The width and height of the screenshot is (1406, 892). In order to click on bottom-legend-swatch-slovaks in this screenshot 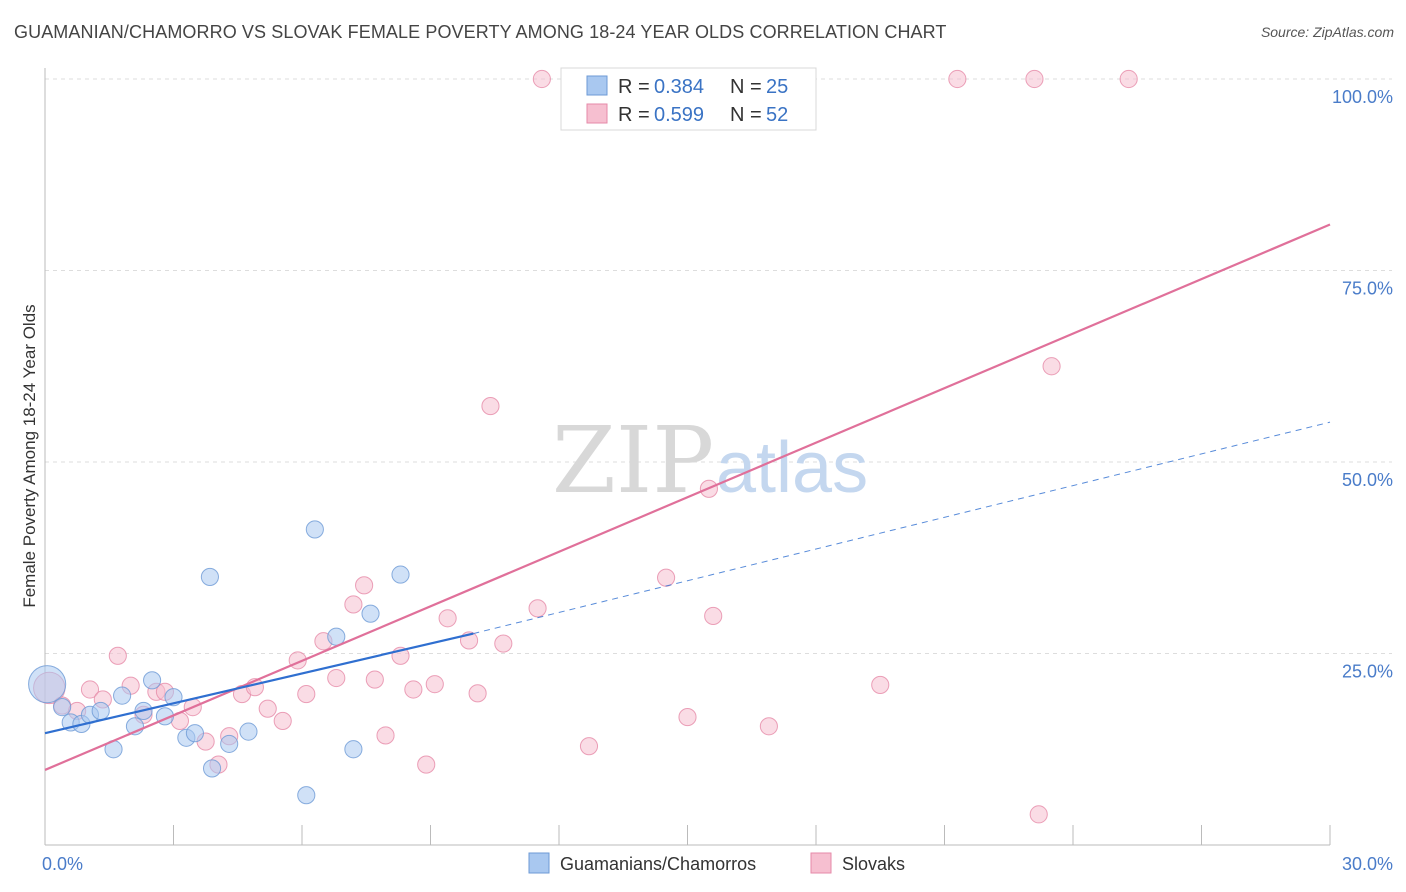, I will do `click(821, 863)`.